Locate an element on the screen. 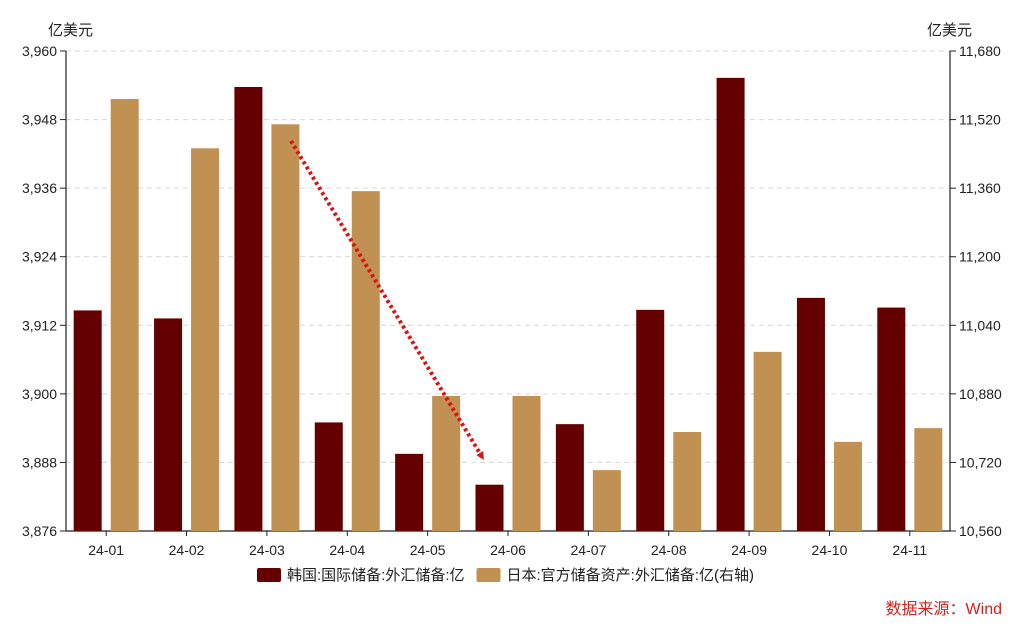 This screenshot has height=630, width=1024. x-axis-tick-label: 24-06 is located at coordinates (508, 550).